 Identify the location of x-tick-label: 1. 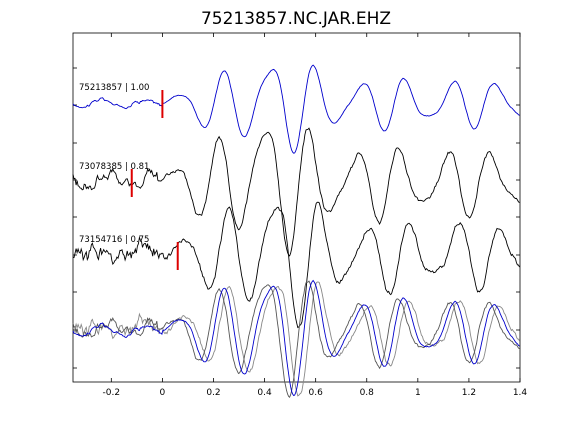
(418, 393).